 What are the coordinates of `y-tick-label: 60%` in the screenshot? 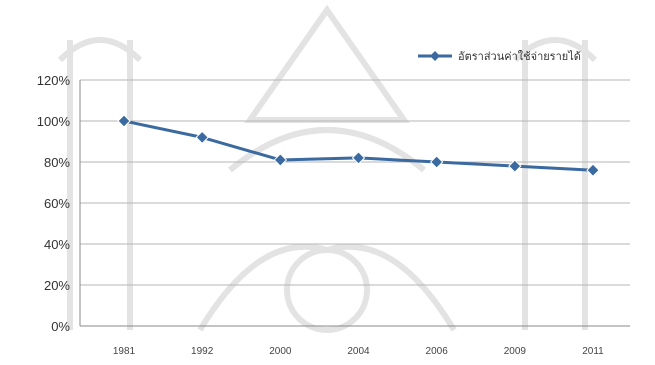 It's located at (57, 203).